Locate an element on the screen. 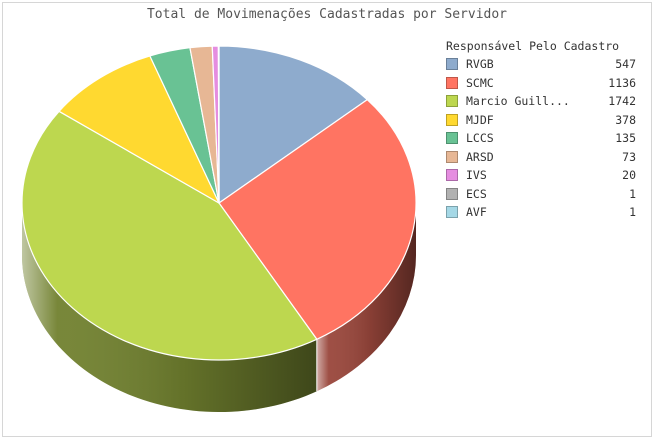 This screenshot has height=439, width=654. legend-value: 1136 is located at coordinates (622, 82).